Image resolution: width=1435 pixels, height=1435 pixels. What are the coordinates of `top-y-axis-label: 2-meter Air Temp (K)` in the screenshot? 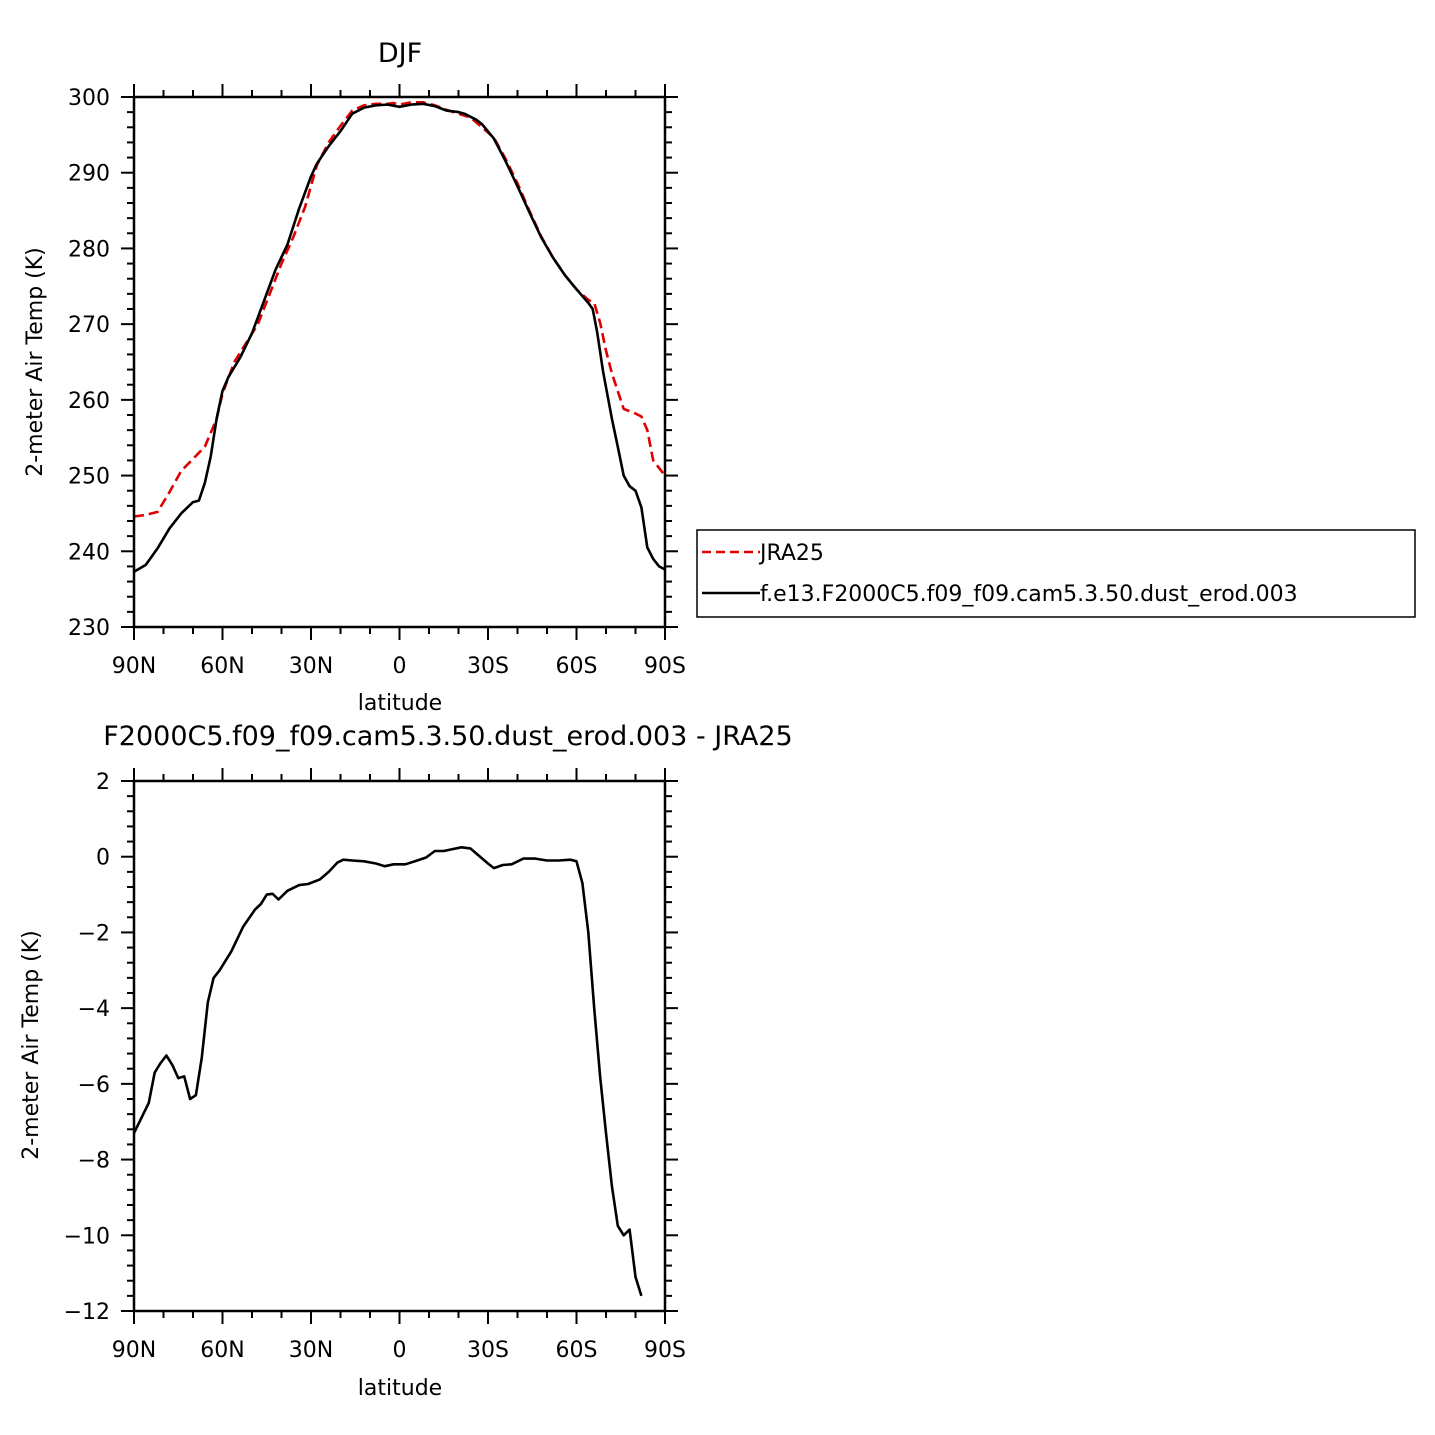 It's located at (35, 362).